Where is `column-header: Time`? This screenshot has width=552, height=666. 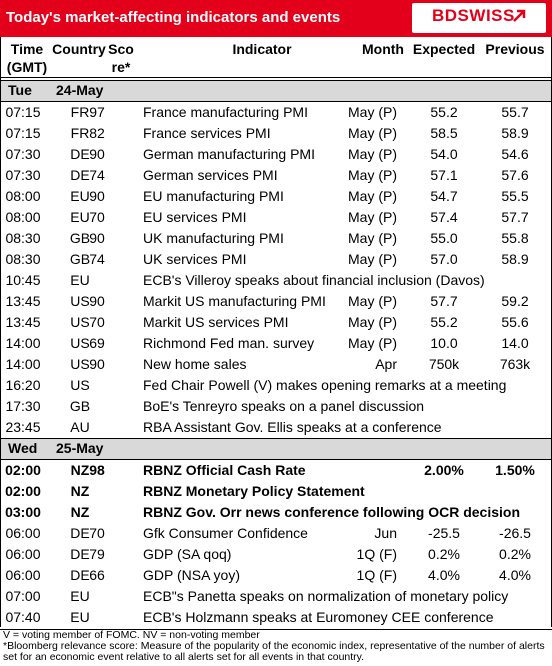 column-header: Time is located at coordinates (27, 49).